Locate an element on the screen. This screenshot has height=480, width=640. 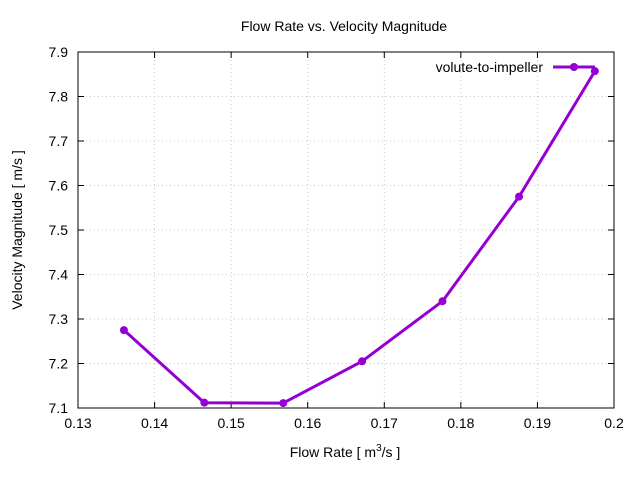
x-tick-label: 0.18 is located at coordinates (460, 423).